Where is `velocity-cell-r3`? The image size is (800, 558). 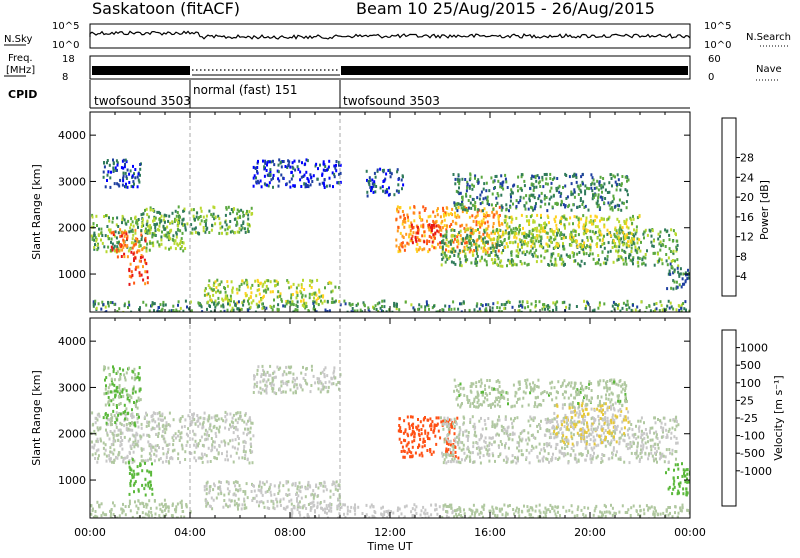 velocity-cell-r3 is located at coordinates (114, 514).